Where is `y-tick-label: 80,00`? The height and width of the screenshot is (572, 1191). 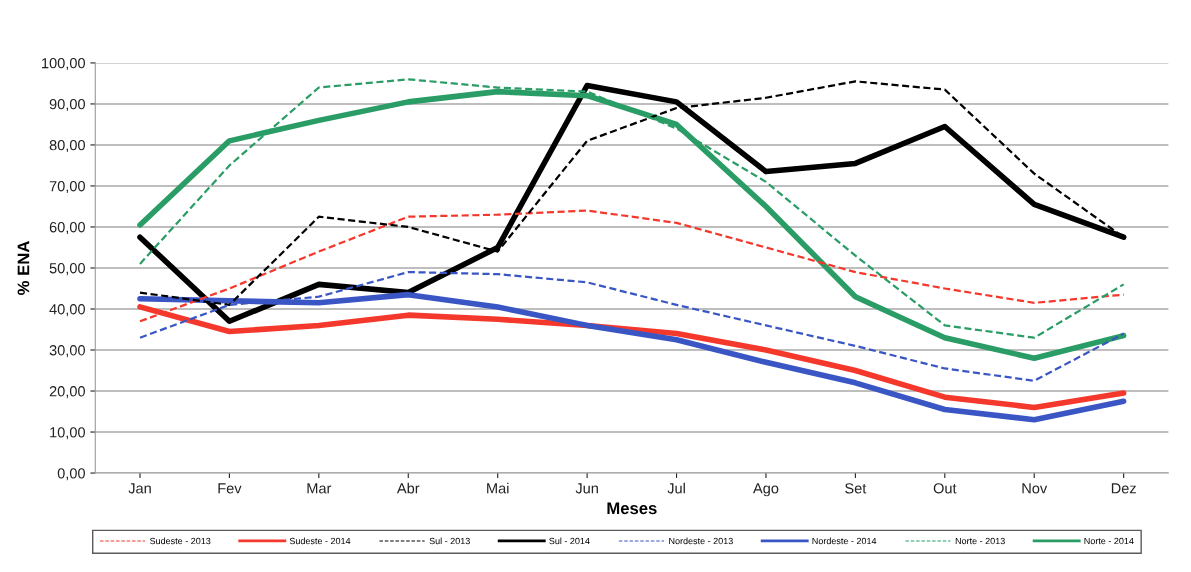
y-tick-label: 80,00 is located at coordinates (67, 146).